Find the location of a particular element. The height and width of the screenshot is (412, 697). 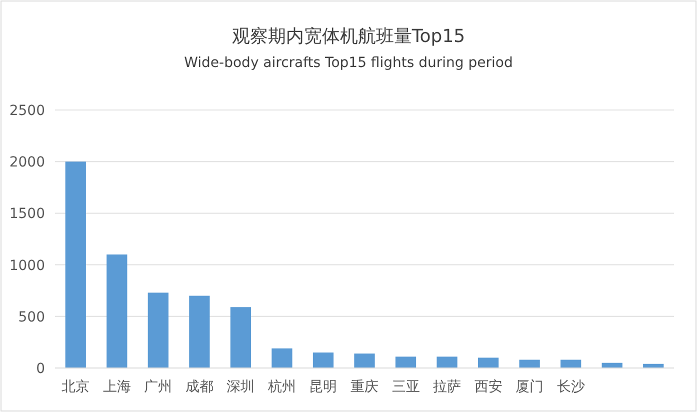

x-tick-label: 上海 is located at coordinates (116, 387).